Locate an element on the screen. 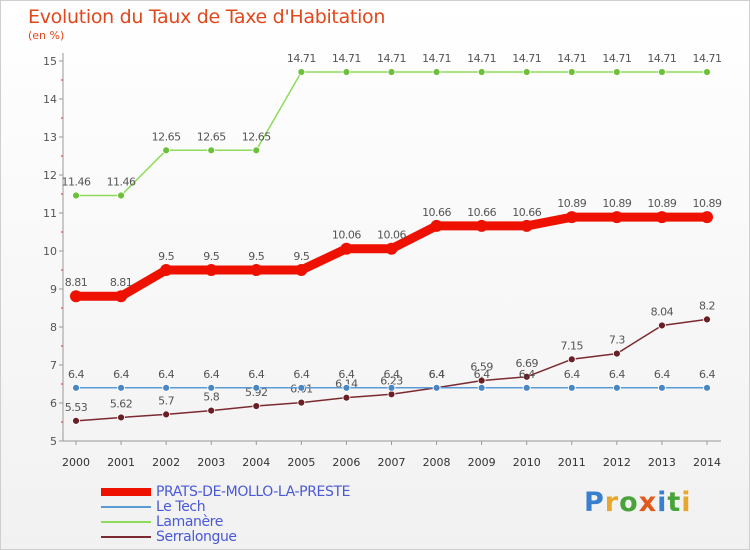  logo-letter: r is located at coordinates (612, 502).